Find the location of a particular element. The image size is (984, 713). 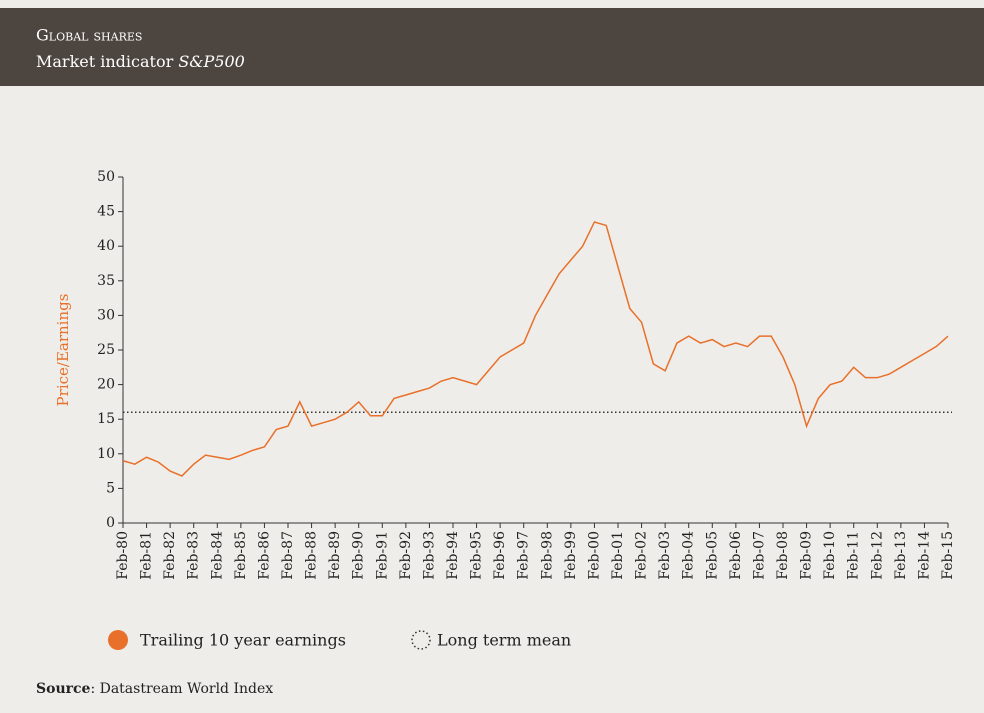

y-tick-label: 10 is located at coordinates (106, 454).